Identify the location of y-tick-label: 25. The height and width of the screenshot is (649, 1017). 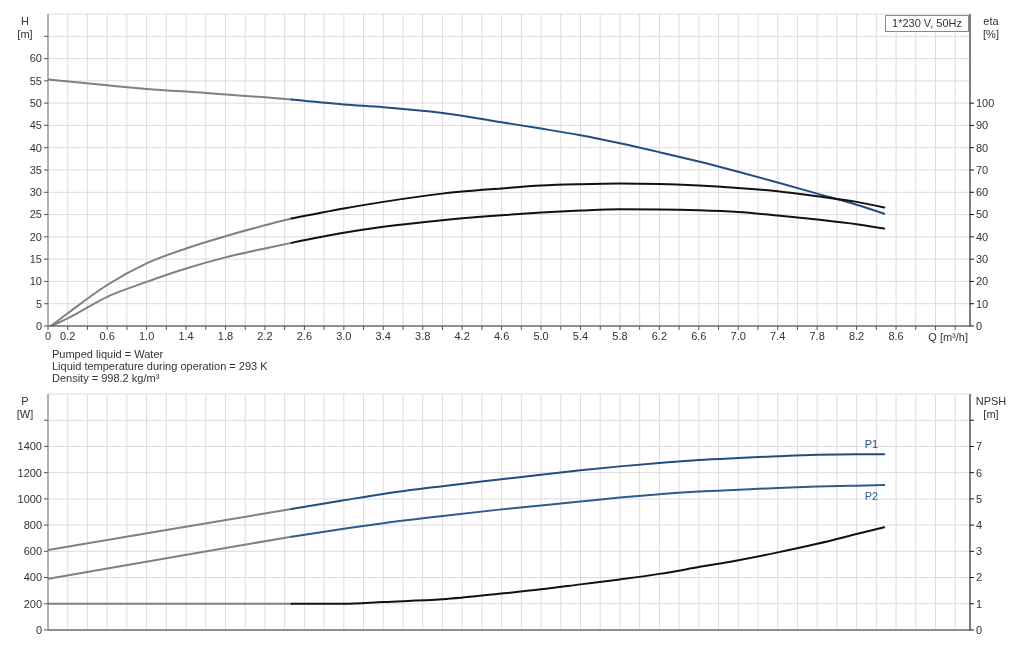
(35, 214).